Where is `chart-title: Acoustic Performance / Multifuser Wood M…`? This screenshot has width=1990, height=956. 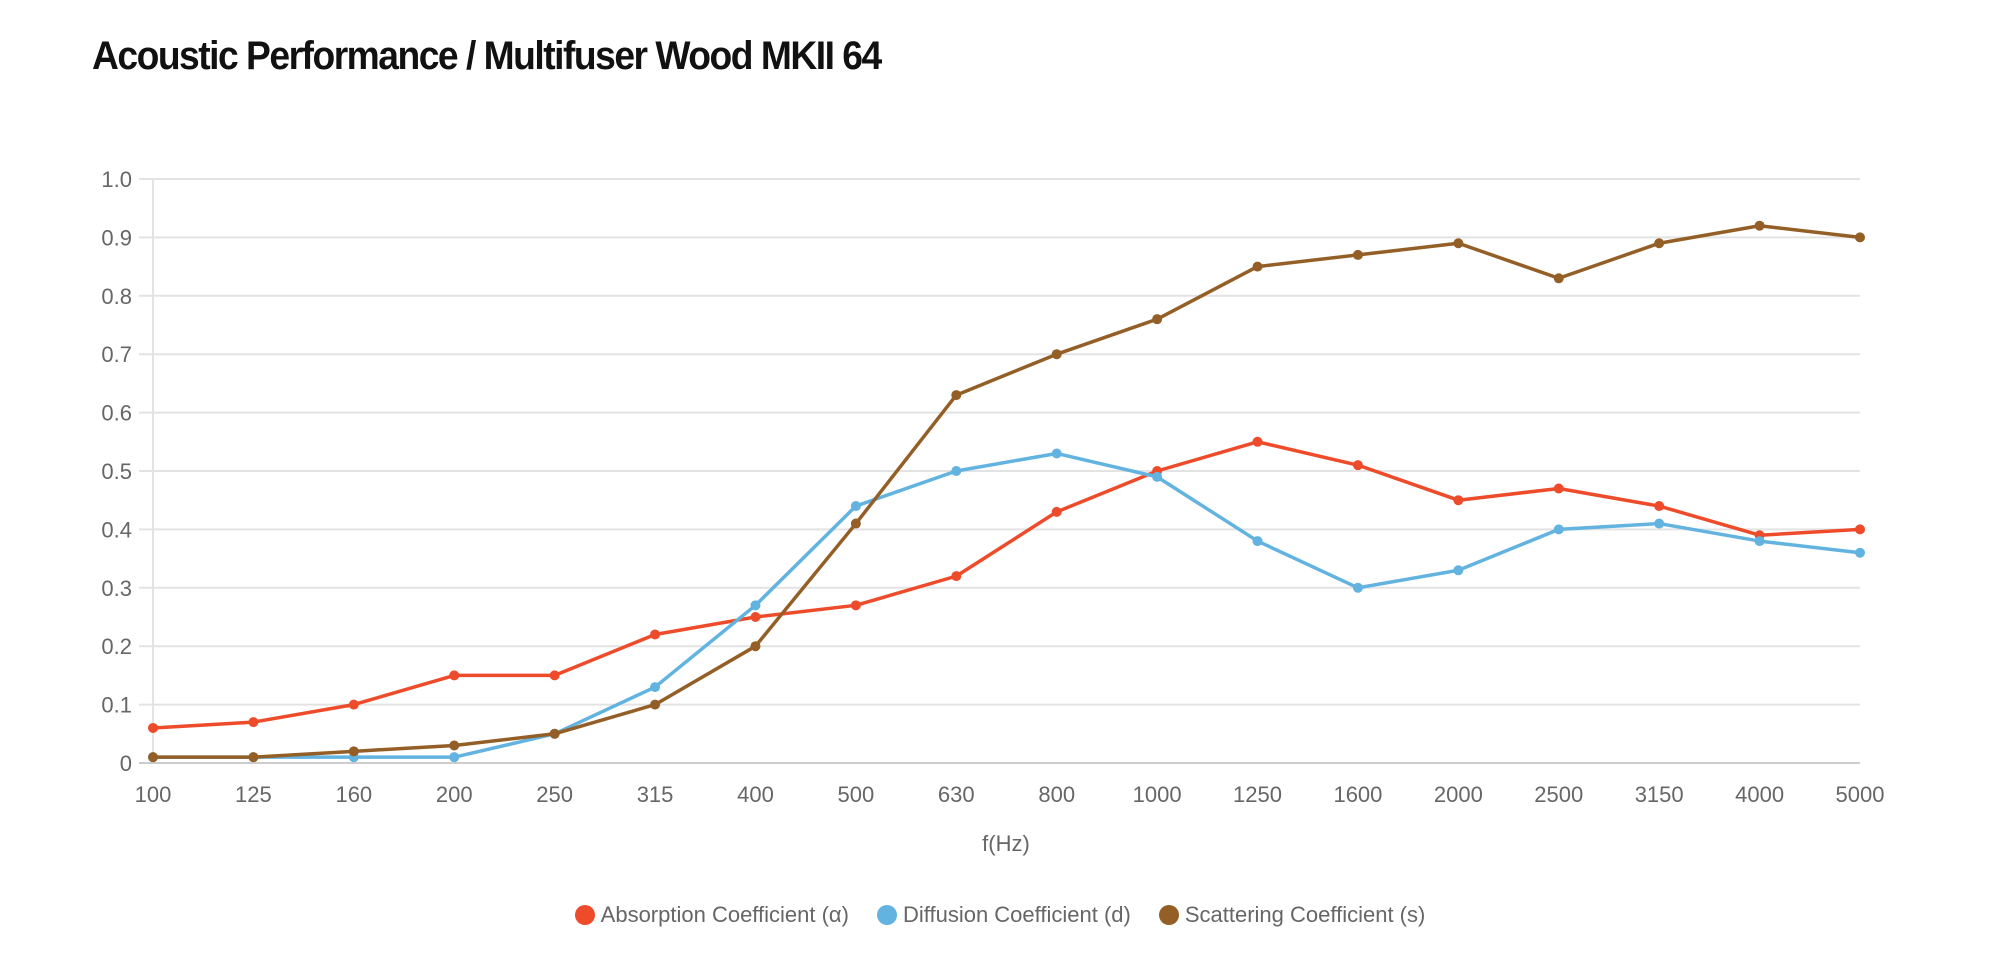
chart-title: Acoustic Performance / Multifuser Wood M… is located at coordinates (487, 56).